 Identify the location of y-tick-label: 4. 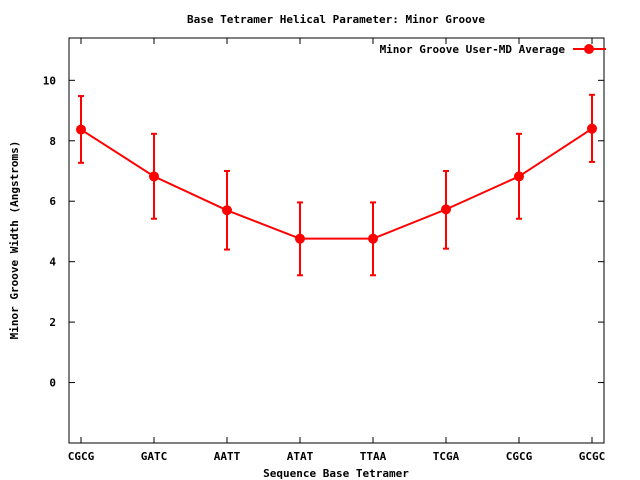
(52, 262).